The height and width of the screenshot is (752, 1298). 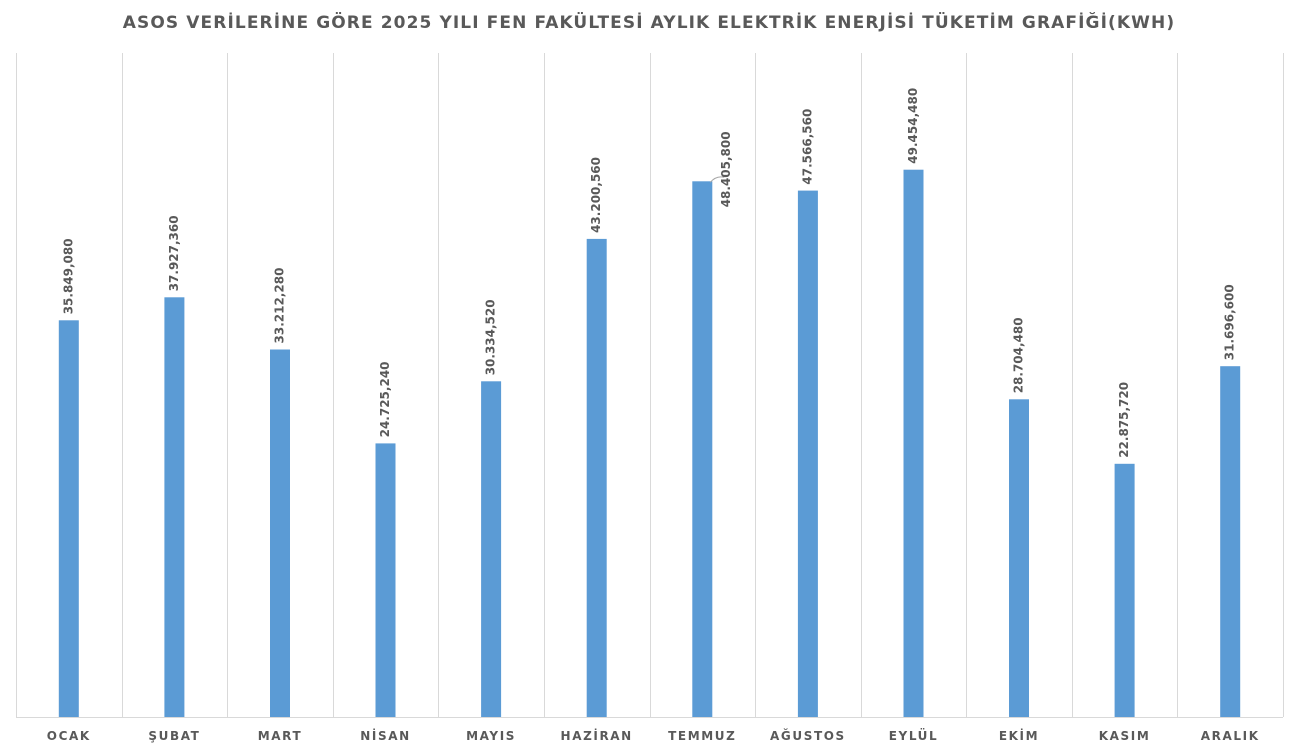 What do you see at coordinates (702, 736) in the screenshot?
I see `category-label: TEMMUZ` at bounding box center [702, 736].